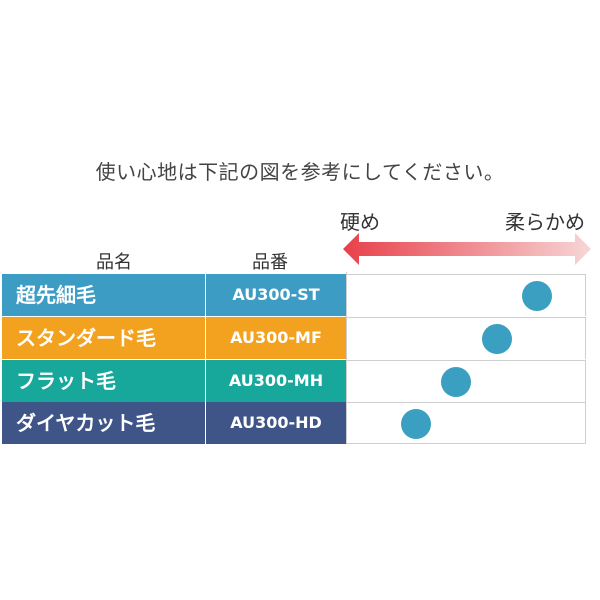  I want to click on table-row: ダイヤカット毛 AU300-HD, so click(294, 423).